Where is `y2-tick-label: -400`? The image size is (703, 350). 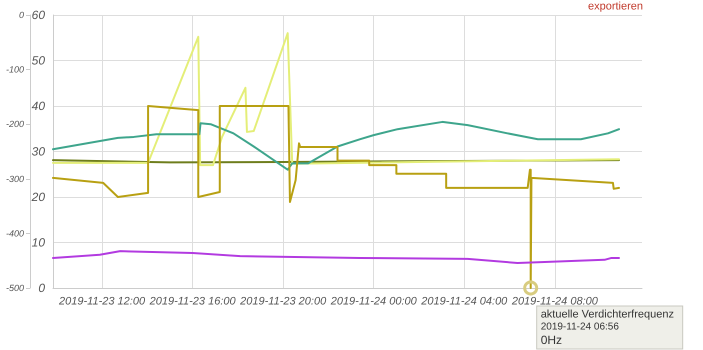
y2-tick-label: -400 is located at coordinates (15, 233).